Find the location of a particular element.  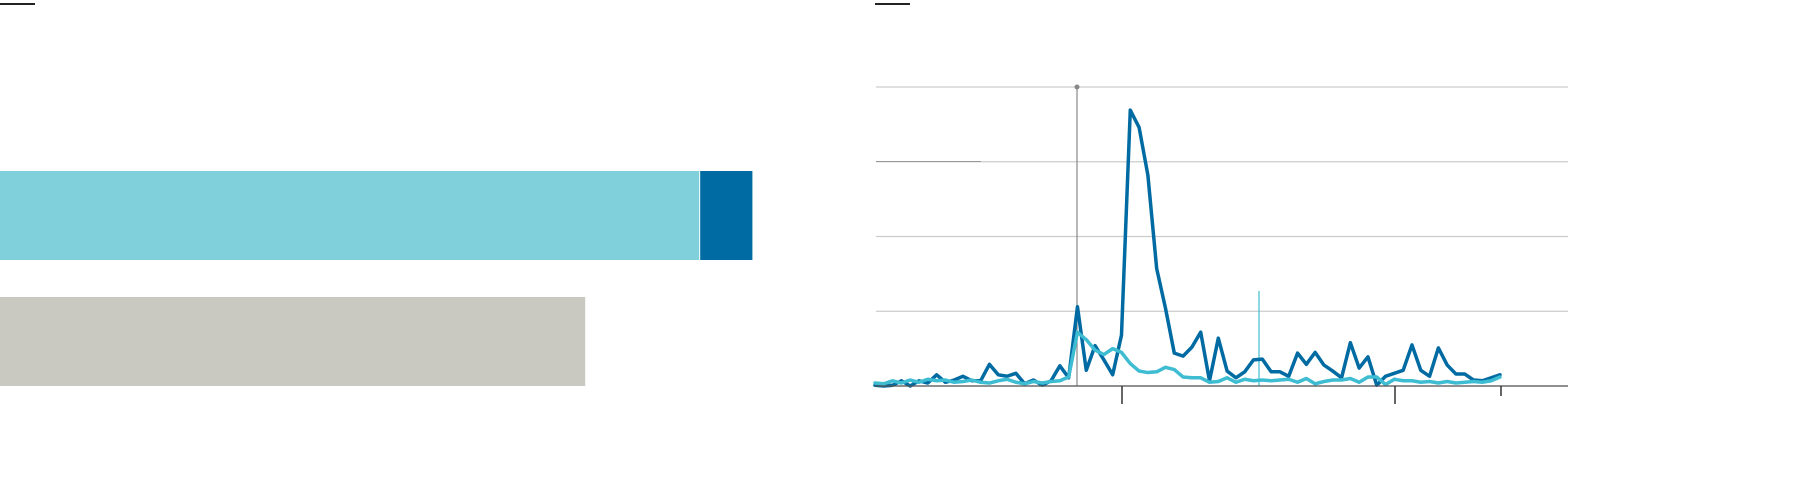

annotation-dot is located at coordinates (1077, 87).